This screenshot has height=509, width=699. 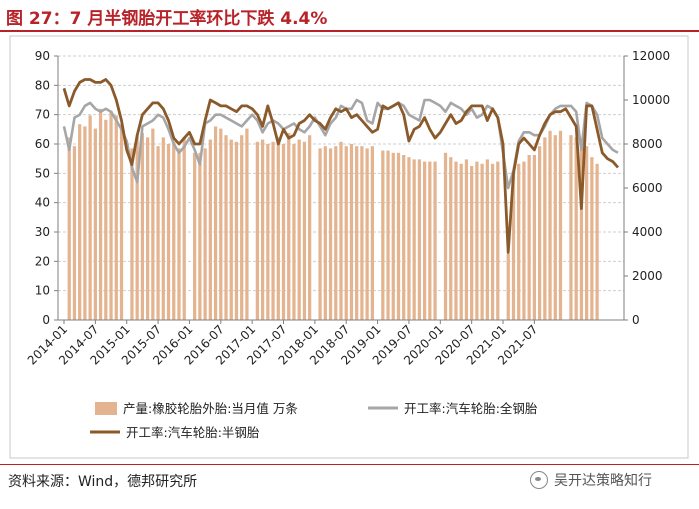 I want to click on left-tick-label: 40, so click(x=42, y=203).